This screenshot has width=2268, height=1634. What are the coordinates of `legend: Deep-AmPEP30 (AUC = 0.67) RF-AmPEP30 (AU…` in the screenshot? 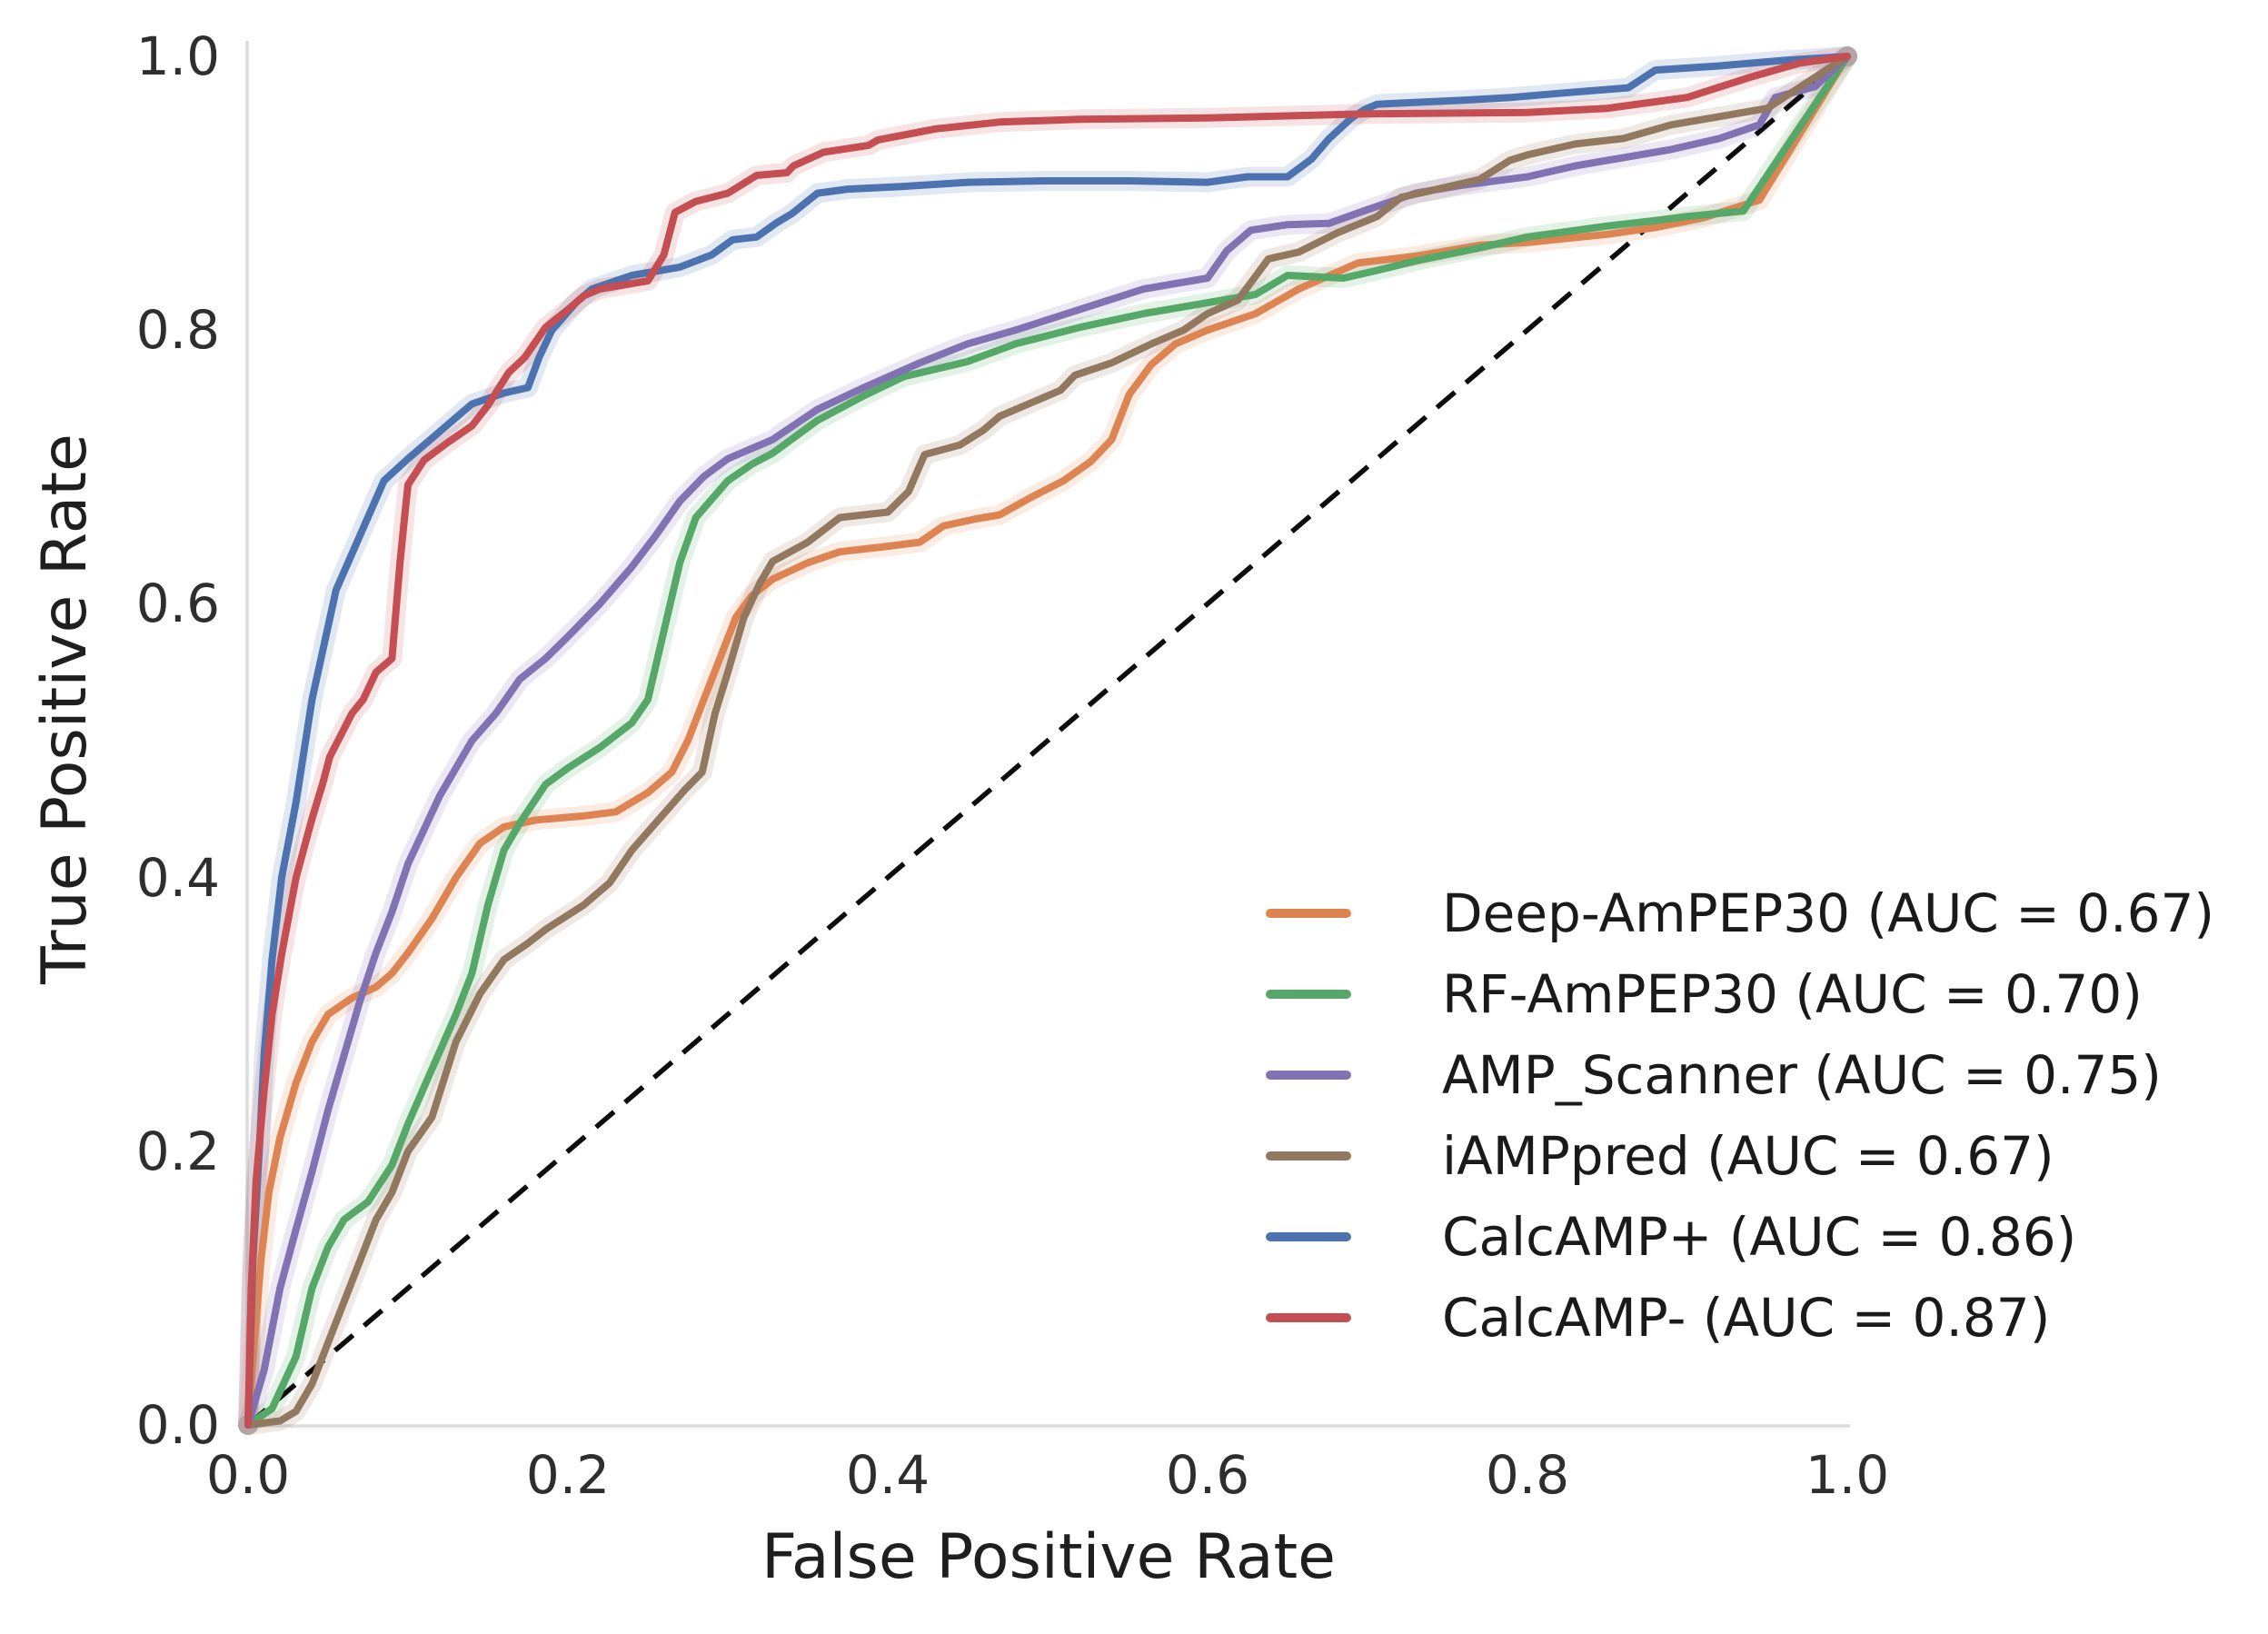 It's located at (1765, 1115).